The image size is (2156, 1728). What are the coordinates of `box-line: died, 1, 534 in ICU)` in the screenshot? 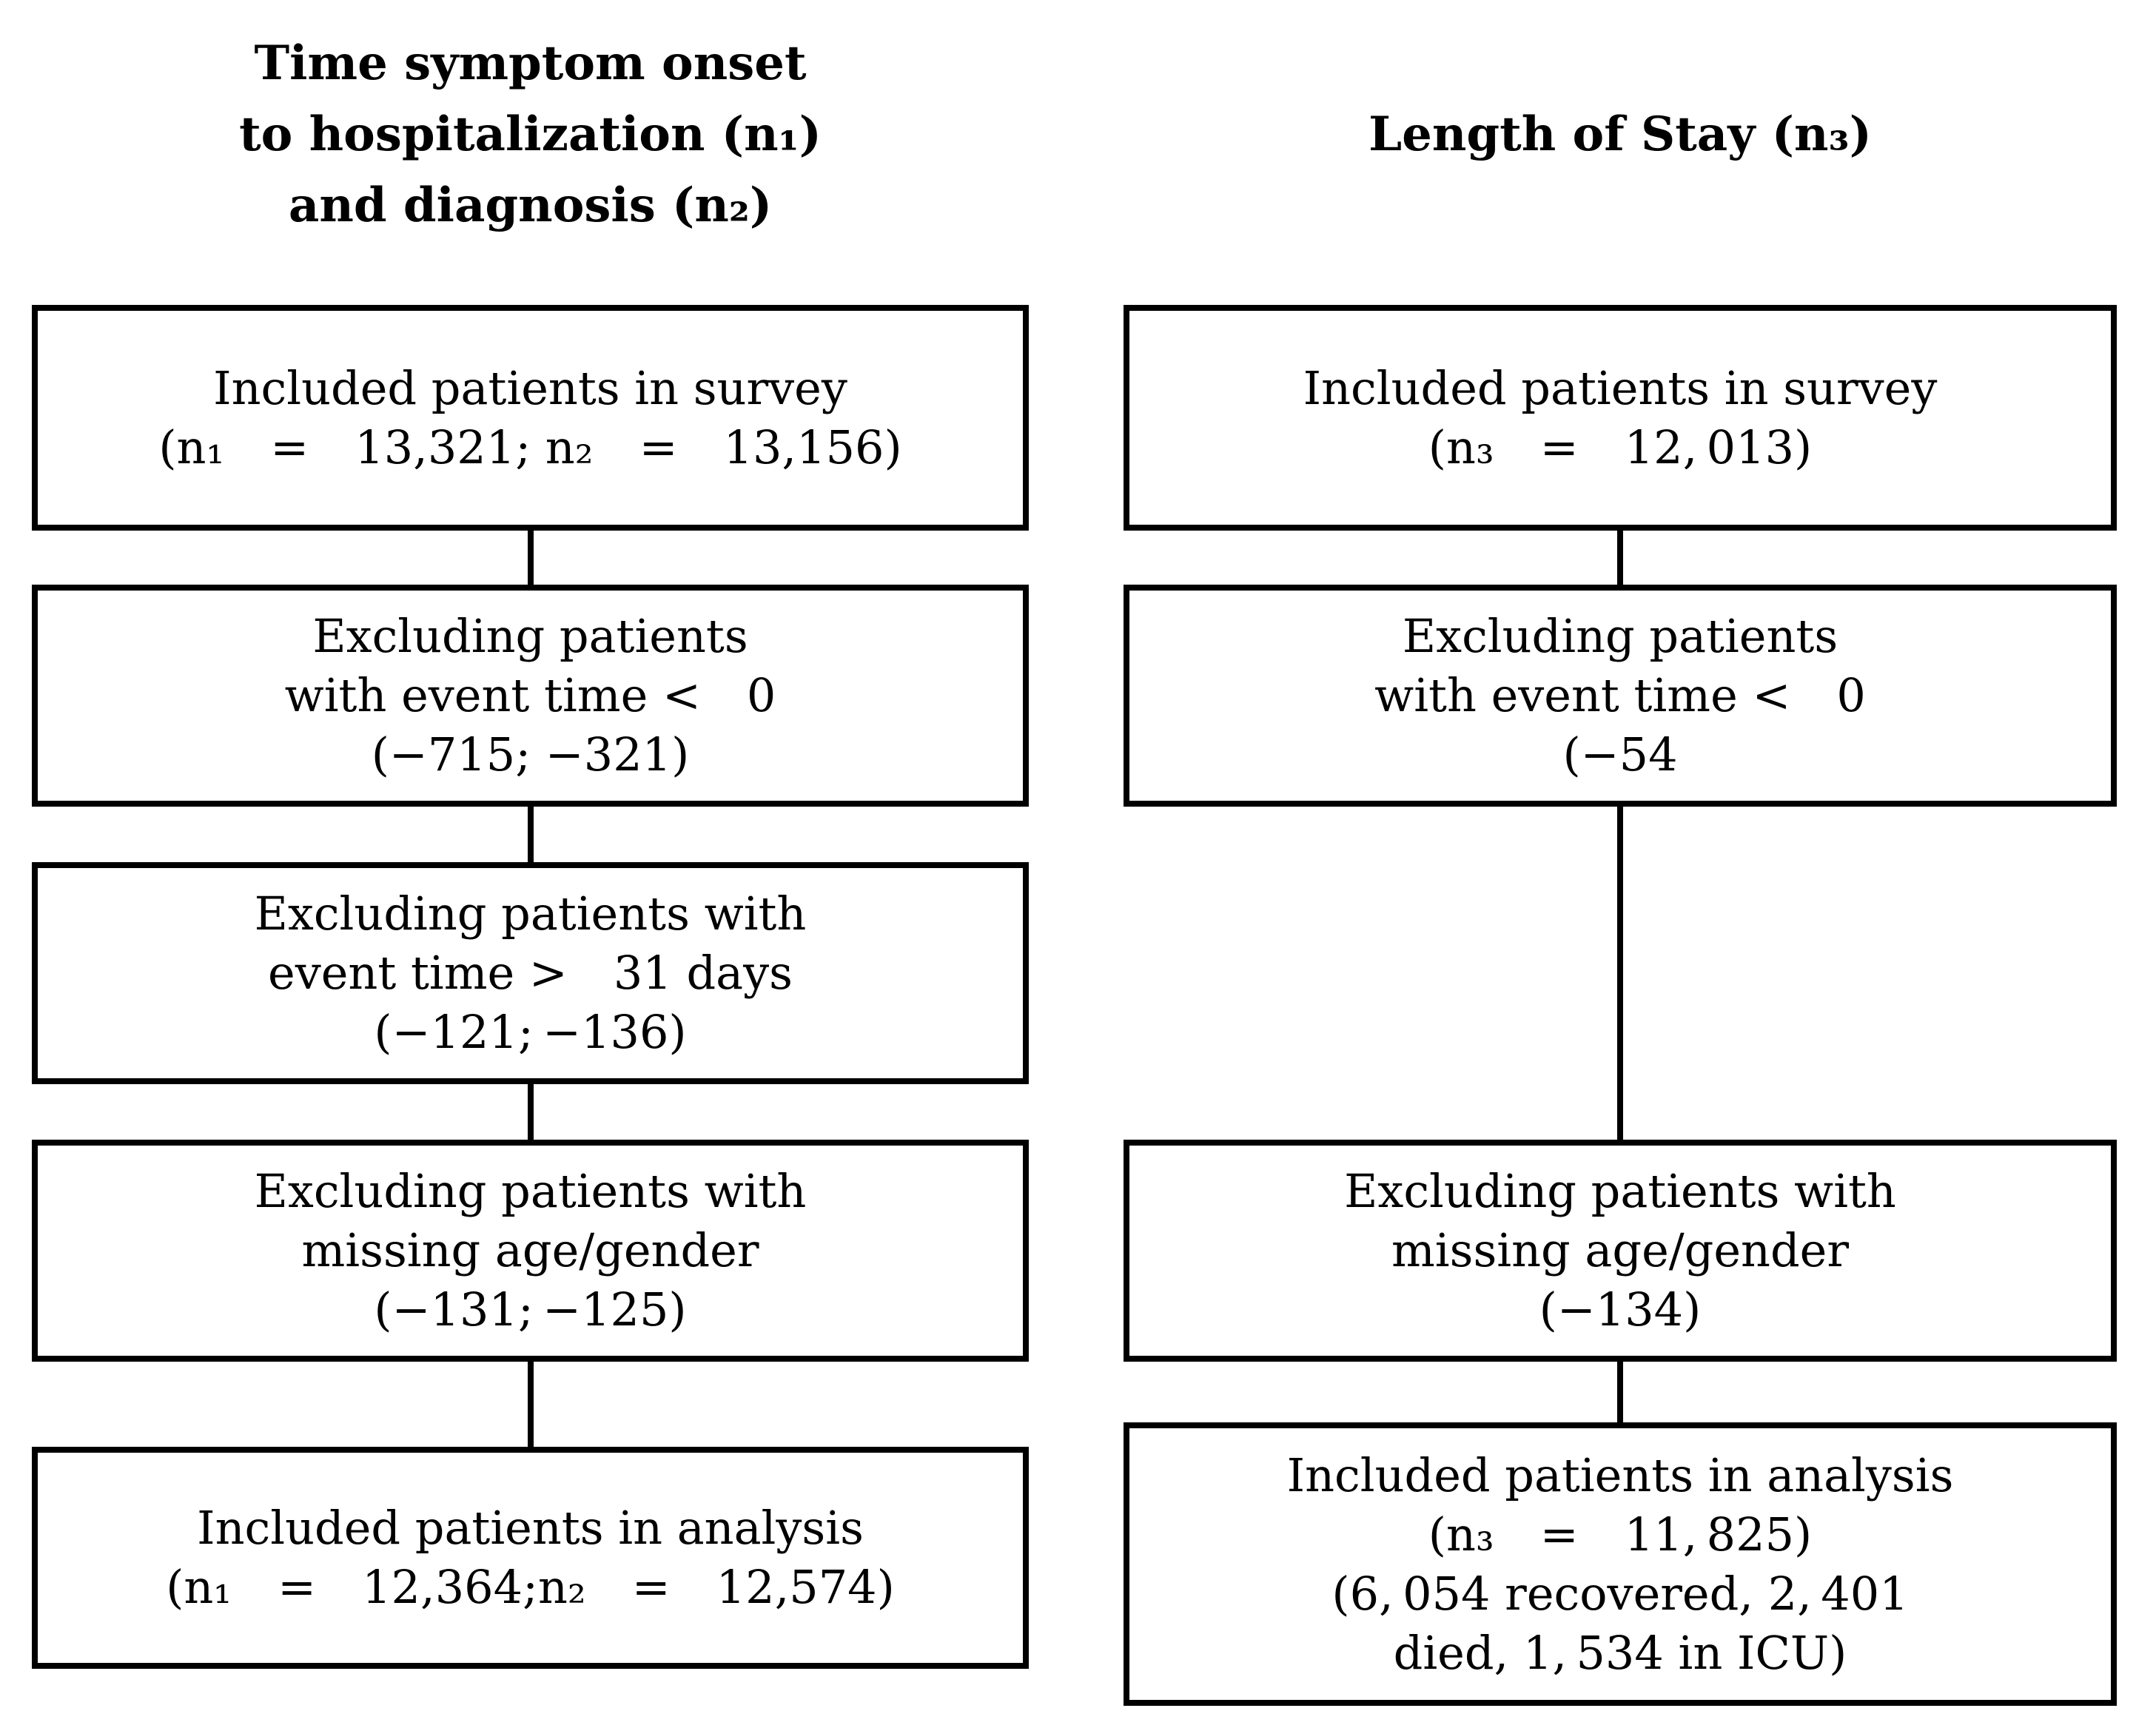 It's located at (1620, 1652).